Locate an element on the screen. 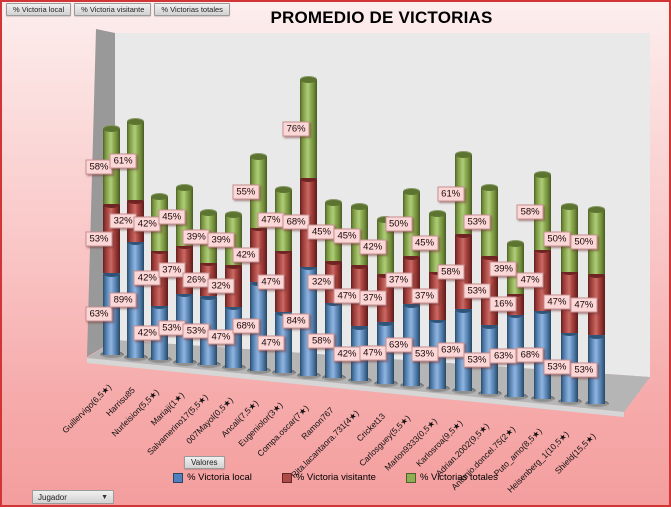 The width and height of the screenshot is (671, 509). legend-label: % Victorias totales is located at coordinates (458, 477).